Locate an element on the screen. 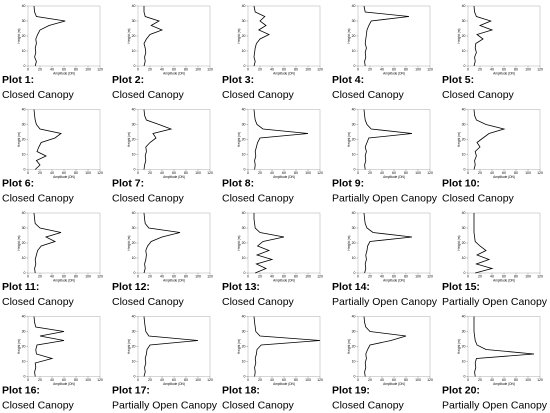 Image resolution: width=550 pixels, height=413 pixels. plot-title: Plot 10: is located at coordinates (461, 183).